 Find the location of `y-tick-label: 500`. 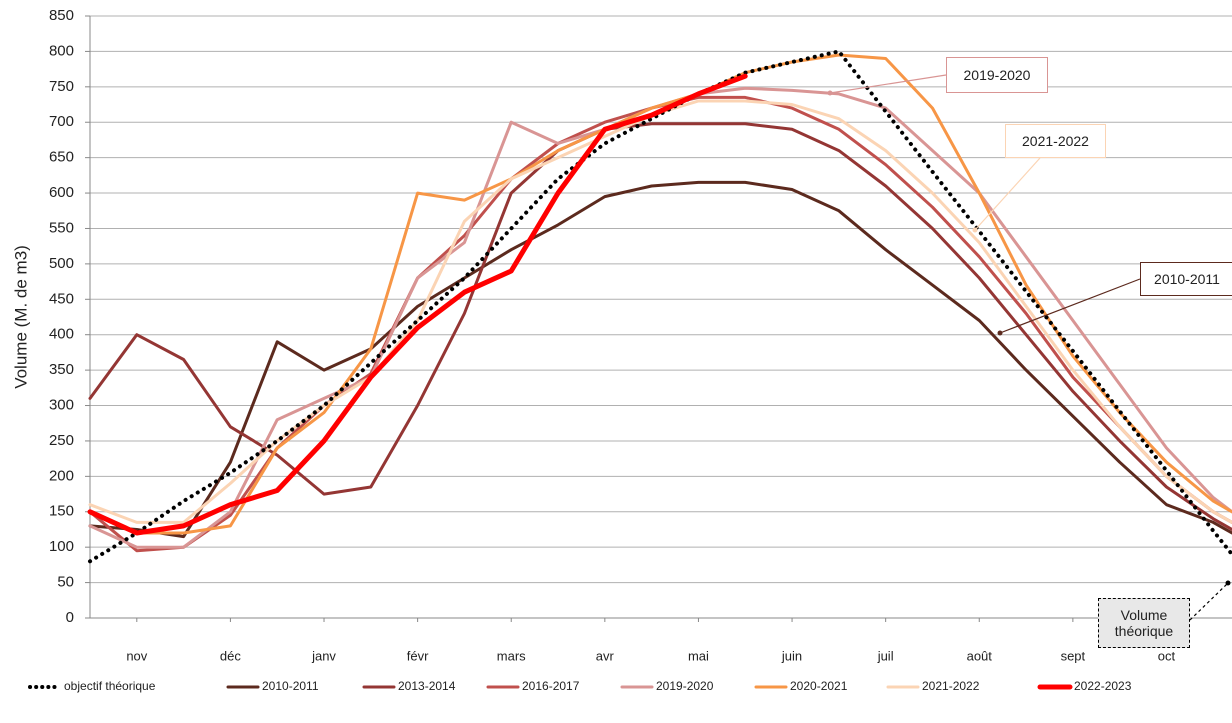

y-tick-label: 500 is located at coordinates (61, 263).